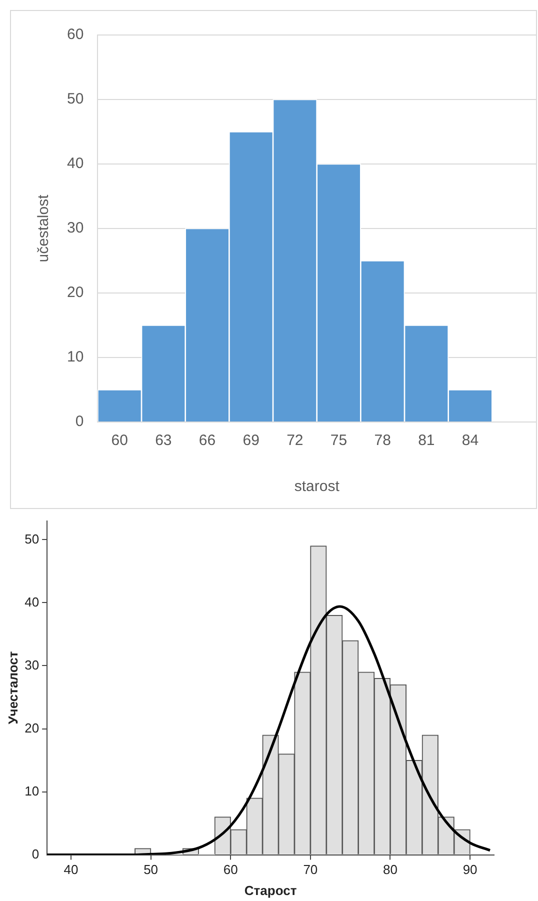  I want to click on y-axis-title: učestalost, so click(43, 228).